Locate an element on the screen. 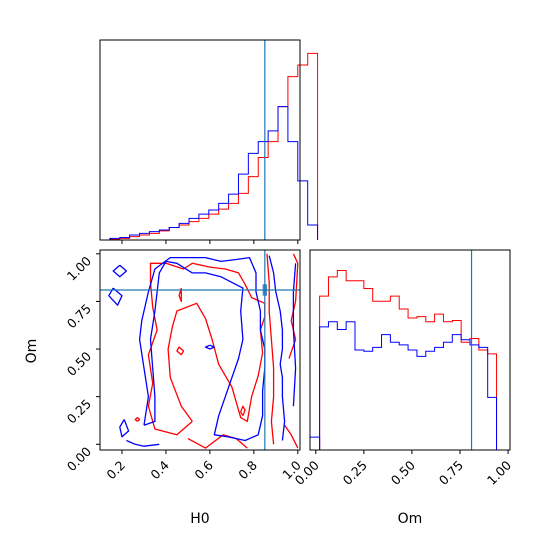 The image size is (550, 550). om-tick-label: 0.75 is located at coordinates (79, 316).